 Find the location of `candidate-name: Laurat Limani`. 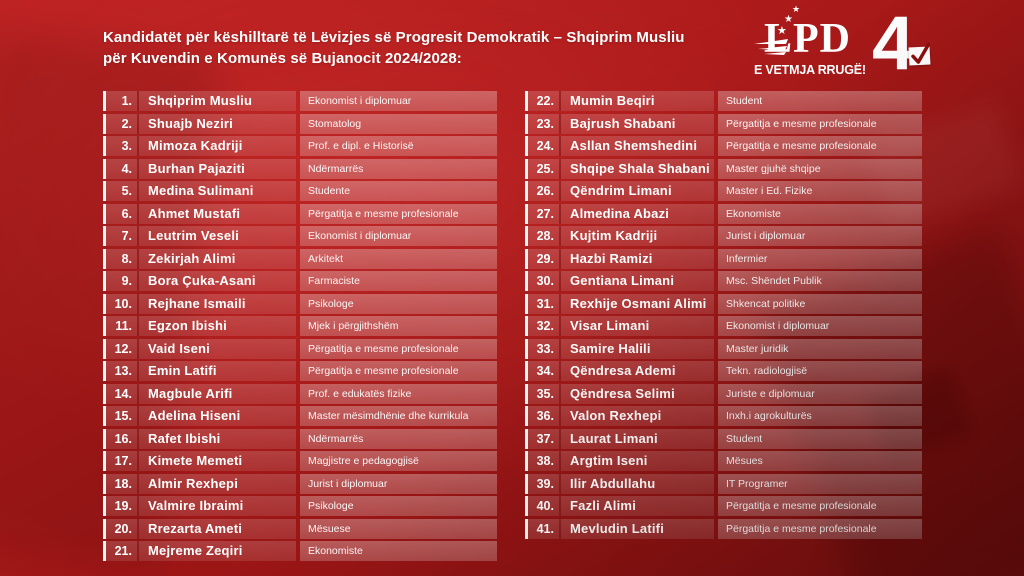

candidate-name: Laurat Limani is located at coordinates (637, 438).